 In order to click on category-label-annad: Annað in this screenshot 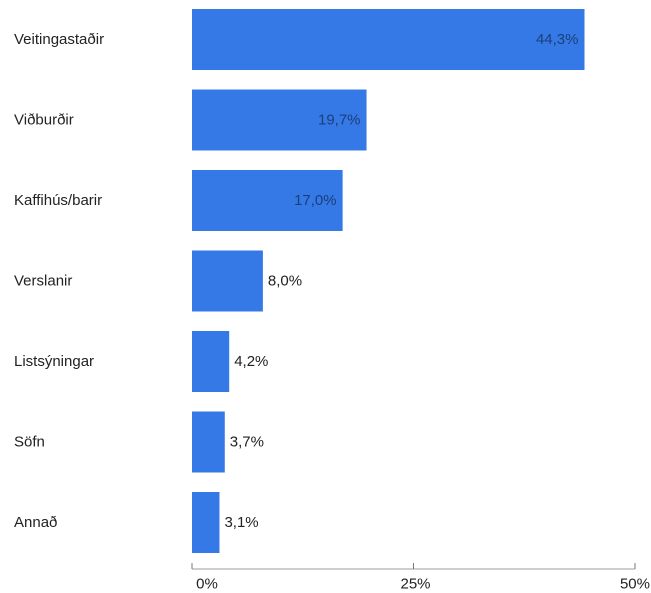, I will do `click(35, 522)`.